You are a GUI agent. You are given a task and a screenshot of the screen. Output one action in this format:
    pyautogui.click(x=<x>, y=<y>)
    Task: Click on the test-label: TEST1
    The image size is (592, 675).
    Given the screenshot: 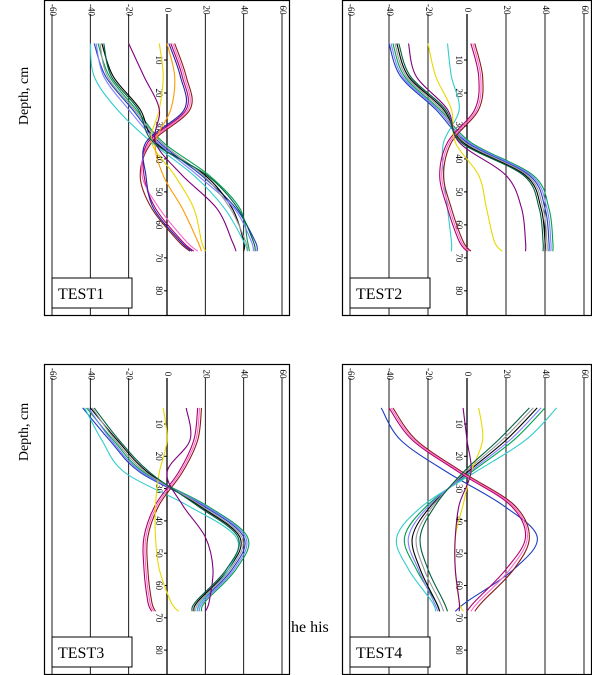 What is the action you would take?
    pyautogui.click(x=81, y=294)
    